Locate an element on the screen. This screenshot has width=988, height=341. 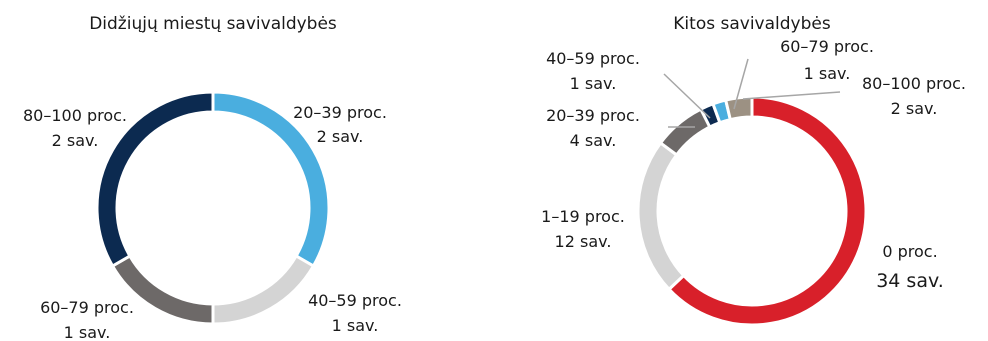
chart-title-right: Kitos savivaldybės is located at coordinates (752, 24).